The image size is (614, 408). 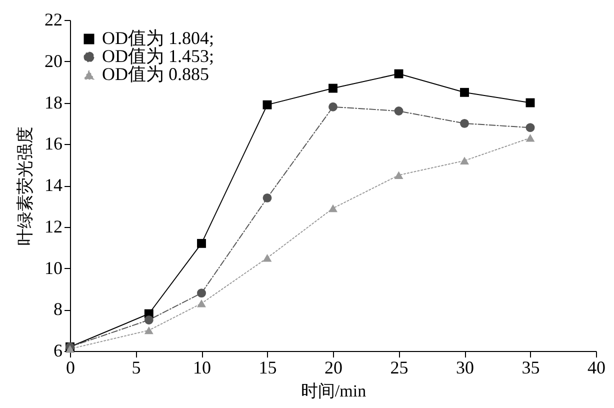 I want to click on x-tick-label: 30, so click(x=465, y=368).